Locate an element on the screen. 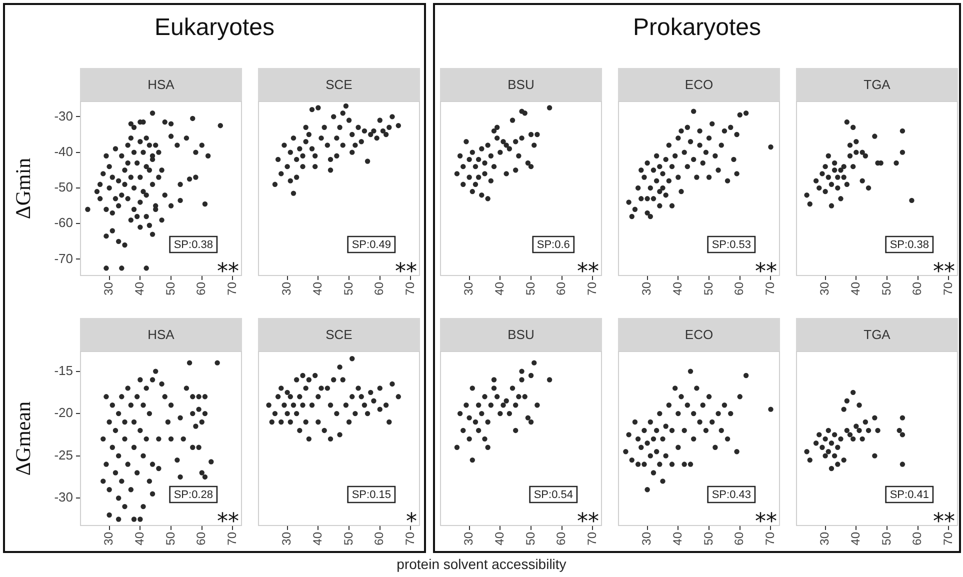 Image resolution: width=963 pixels, height=577 pixels. y-tick-label: -50 is located at coordinates (63, 187).